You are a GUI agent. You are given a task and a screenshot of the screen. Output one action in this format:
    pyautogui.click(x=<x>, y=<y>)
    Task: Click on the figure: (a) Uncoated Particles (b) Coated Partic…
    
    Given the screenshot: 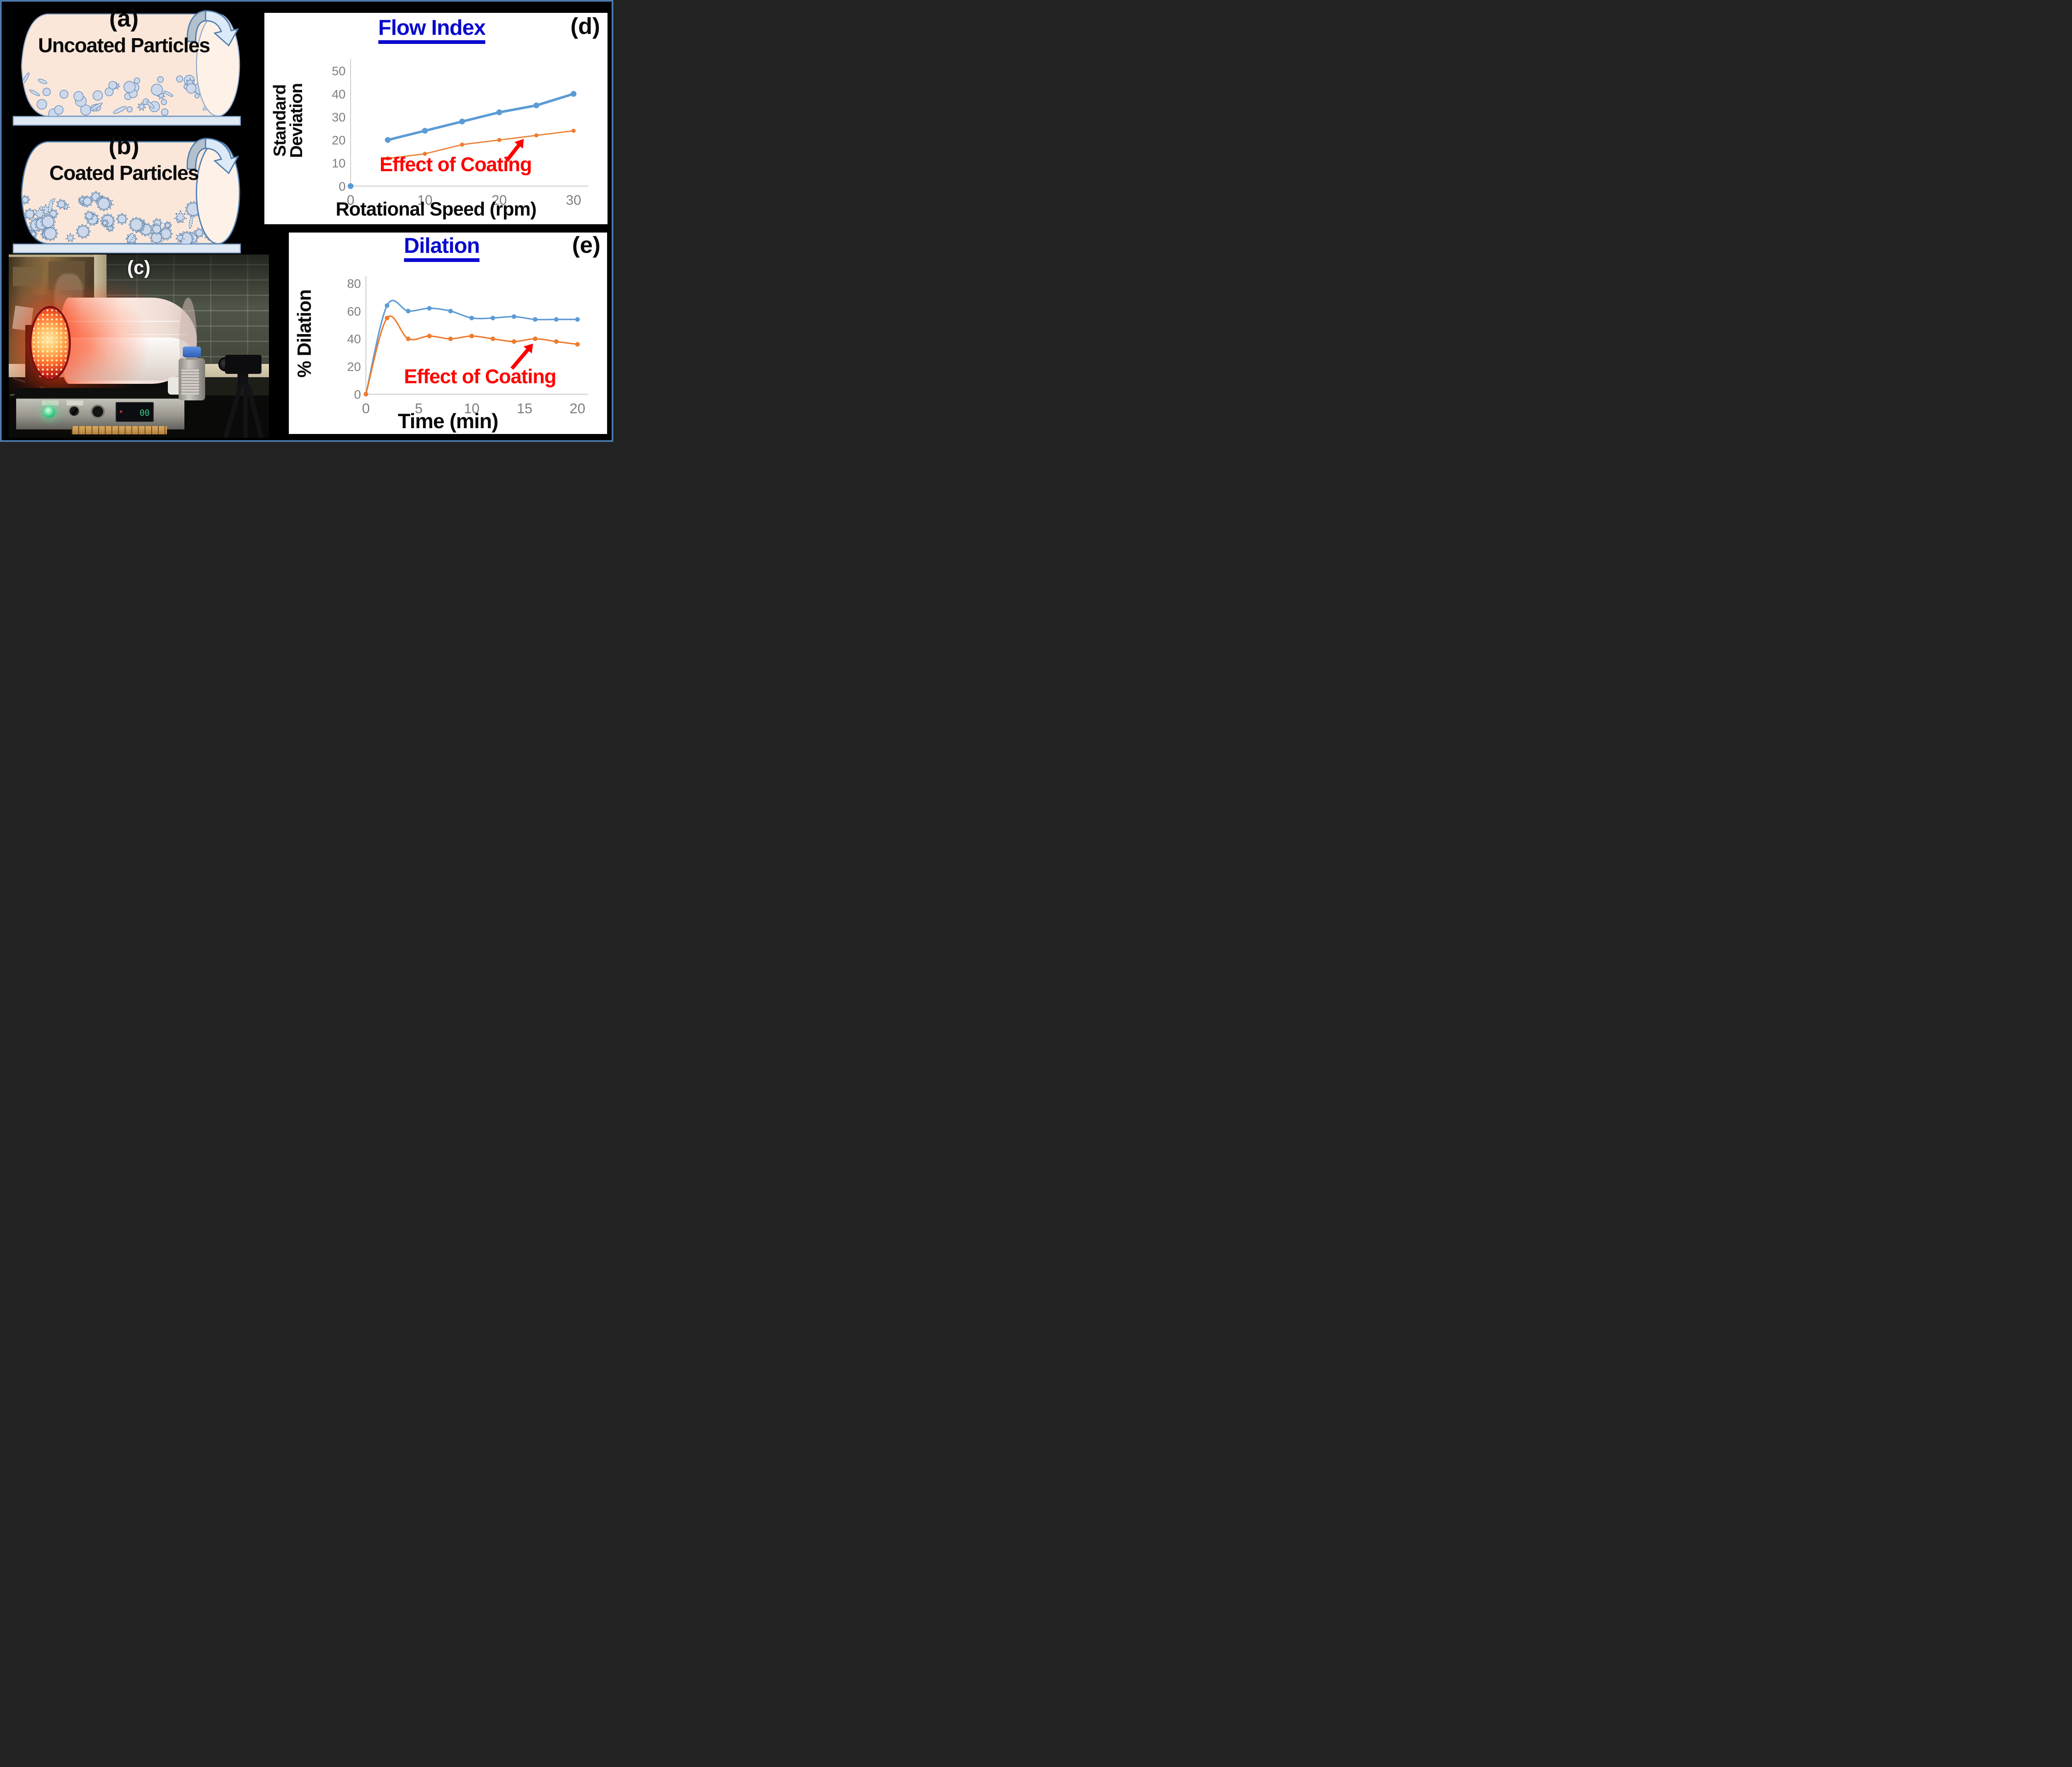 What is the action you would take?
    pyautogui.click(x=306, y=221)
    